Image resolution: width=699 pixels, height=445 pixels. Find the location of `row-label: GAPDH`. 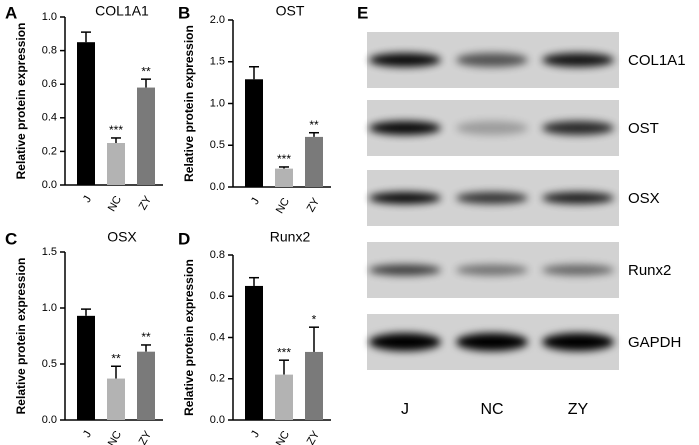

row-label: GAPDH is located at coordinates (654, 342).